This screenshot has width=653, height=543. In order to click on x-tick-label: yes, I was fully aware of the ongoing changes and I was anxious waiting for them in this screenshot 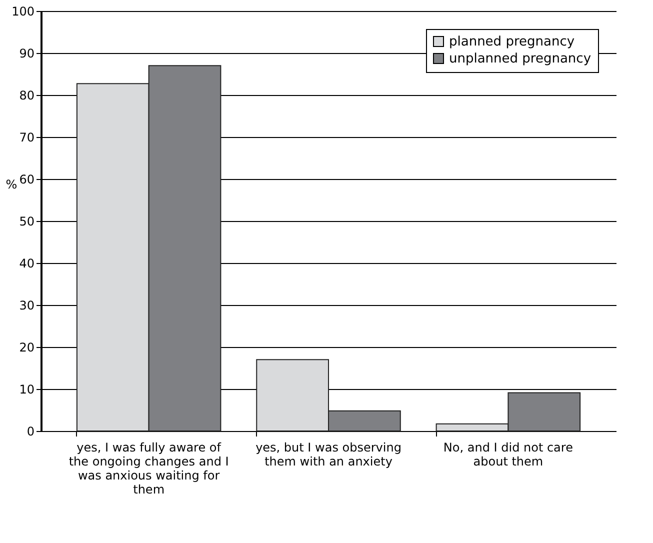, I will do `click(148, 468)`.